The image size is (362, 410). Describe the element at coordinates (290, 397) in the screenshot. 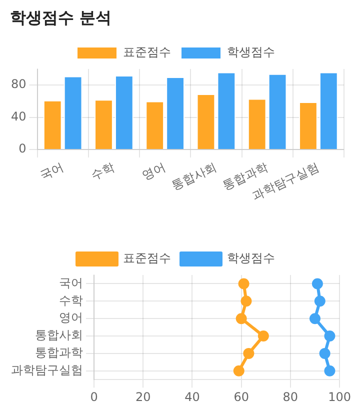

I see `x-tick-label: 80` at that location.